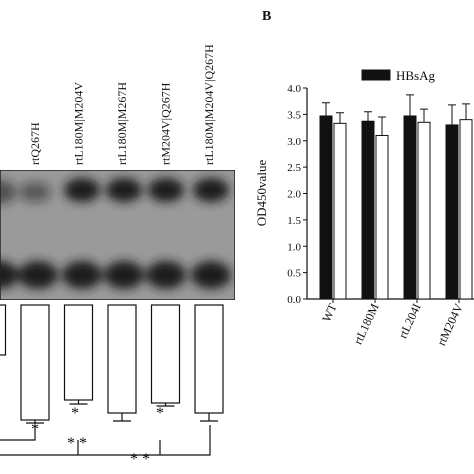 The height and width of the screenshot is (474, 474). I want to click on y-tick-label: 2.5, so click(294, 168).